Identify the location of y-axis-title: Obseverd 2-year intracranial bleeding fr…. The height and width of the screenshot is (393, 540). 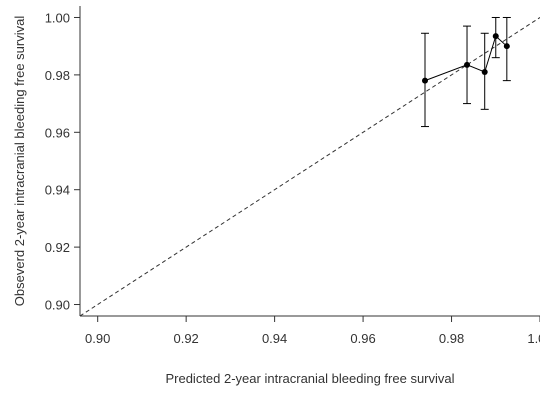
(19, 161).